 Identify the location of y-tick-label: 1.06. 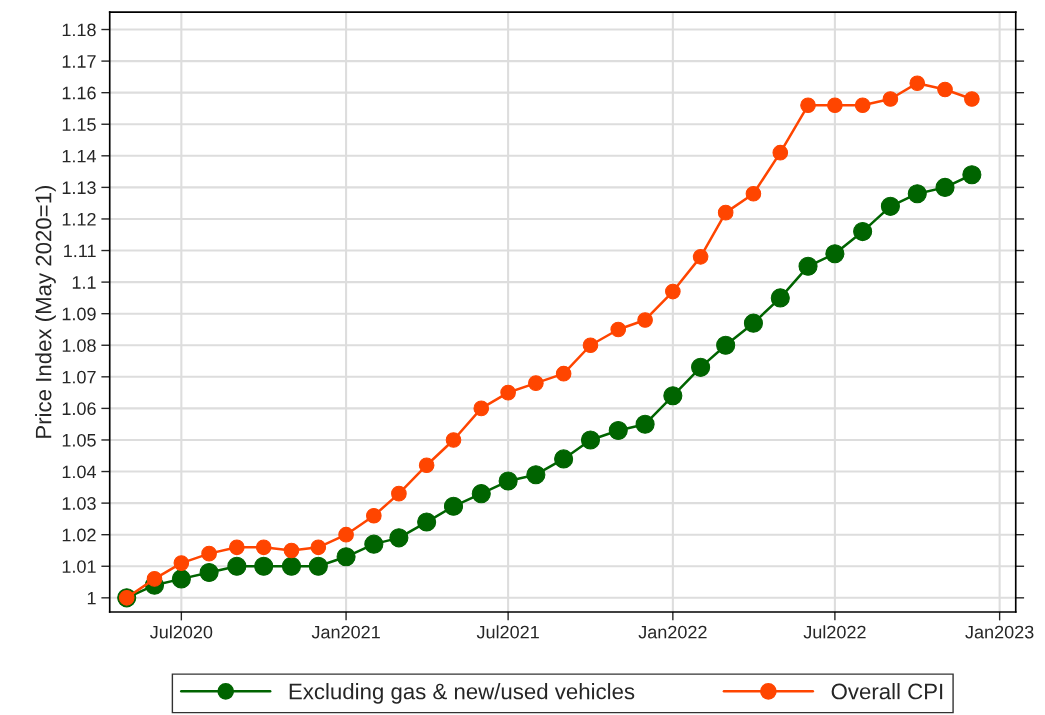
(79, 409).